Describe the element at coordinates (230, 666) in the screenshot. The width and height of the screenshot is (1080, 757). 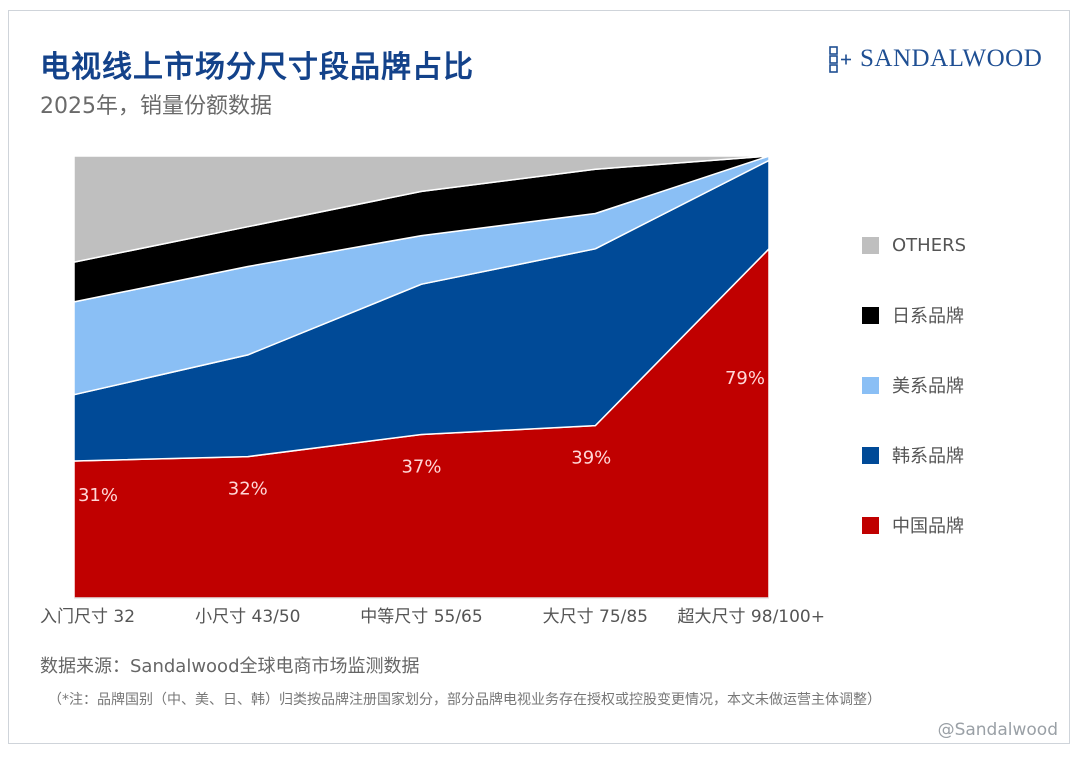
I see `source-note: 数据来源：Sandalwood全球电商市场监测数据` at that location.